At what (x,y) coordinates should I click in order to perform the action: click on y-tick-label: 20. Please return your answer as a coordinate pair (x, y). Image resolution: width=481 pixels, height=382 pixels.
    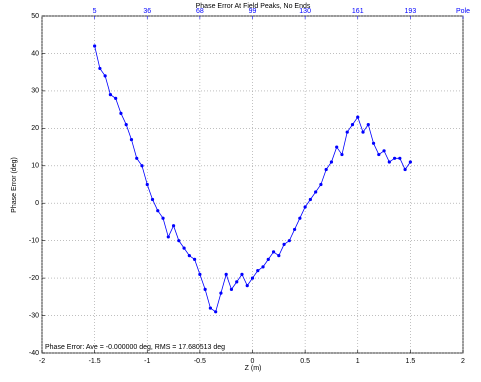
    Looking at the image, I should click on (35, 128).